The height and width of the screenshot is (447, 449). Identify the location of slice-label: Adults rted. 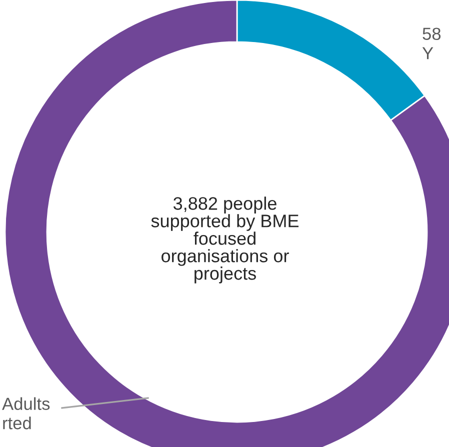
(26, 413).